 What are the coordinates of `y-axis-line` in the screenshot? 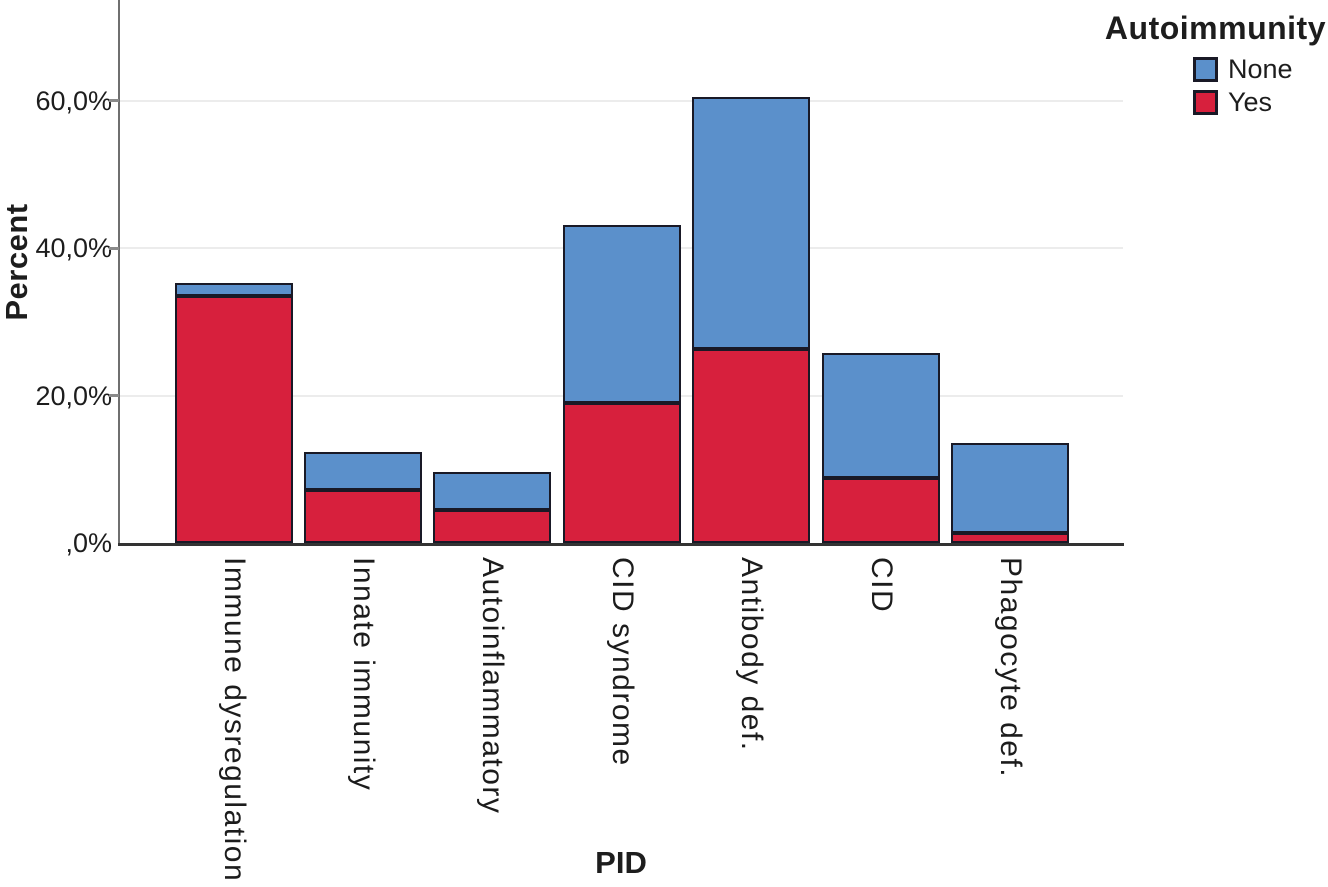 It's located at (119, 272).